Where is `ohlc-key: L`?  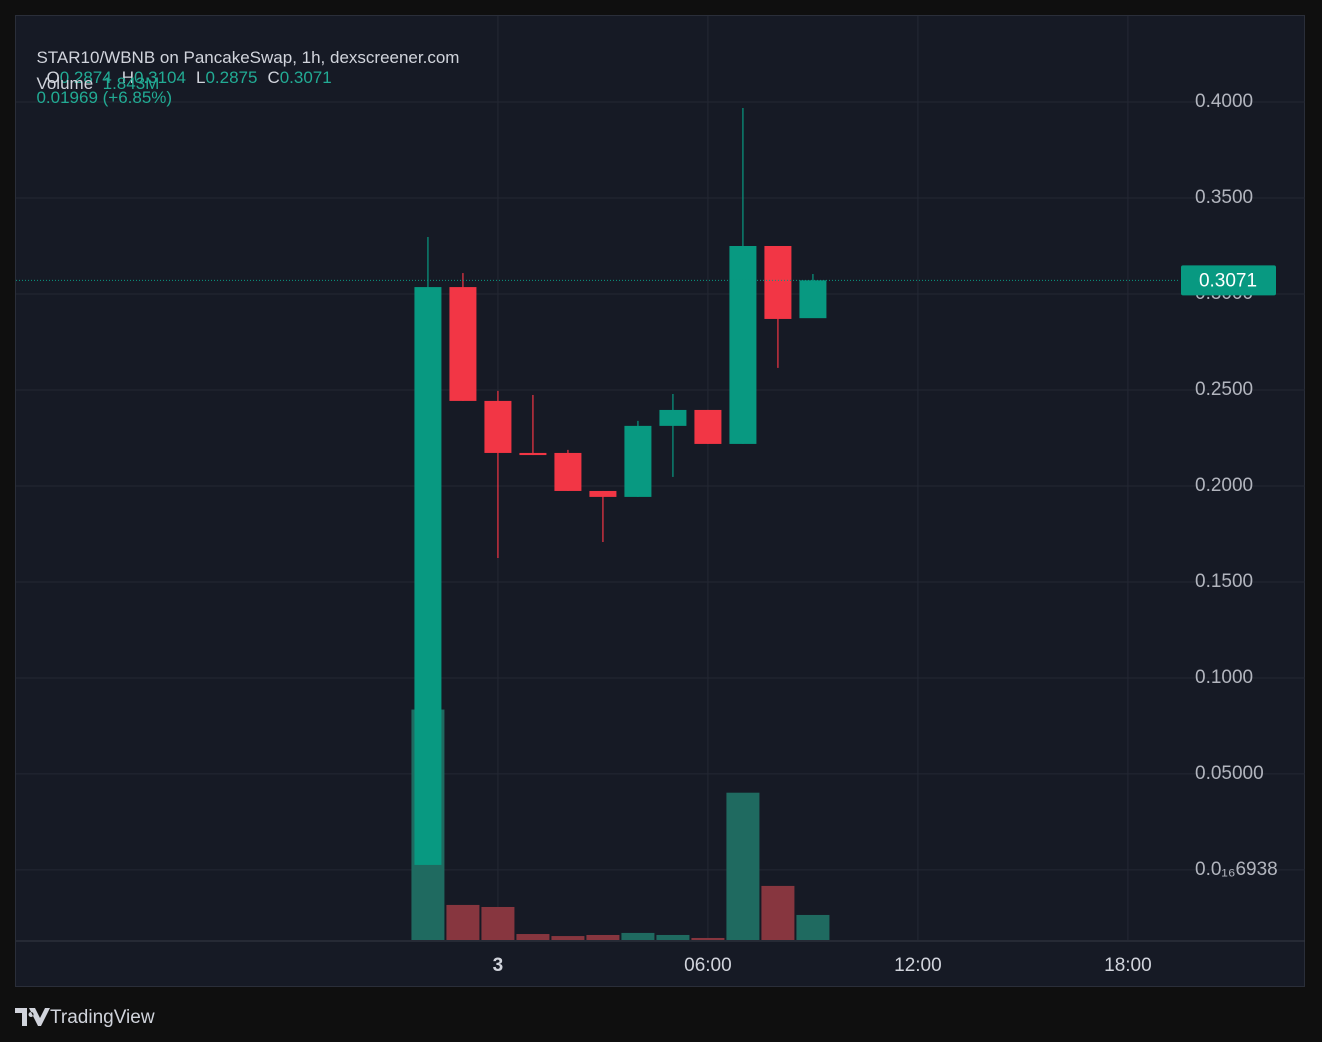
ohlc-key: L is located at coordinates (200, 77).